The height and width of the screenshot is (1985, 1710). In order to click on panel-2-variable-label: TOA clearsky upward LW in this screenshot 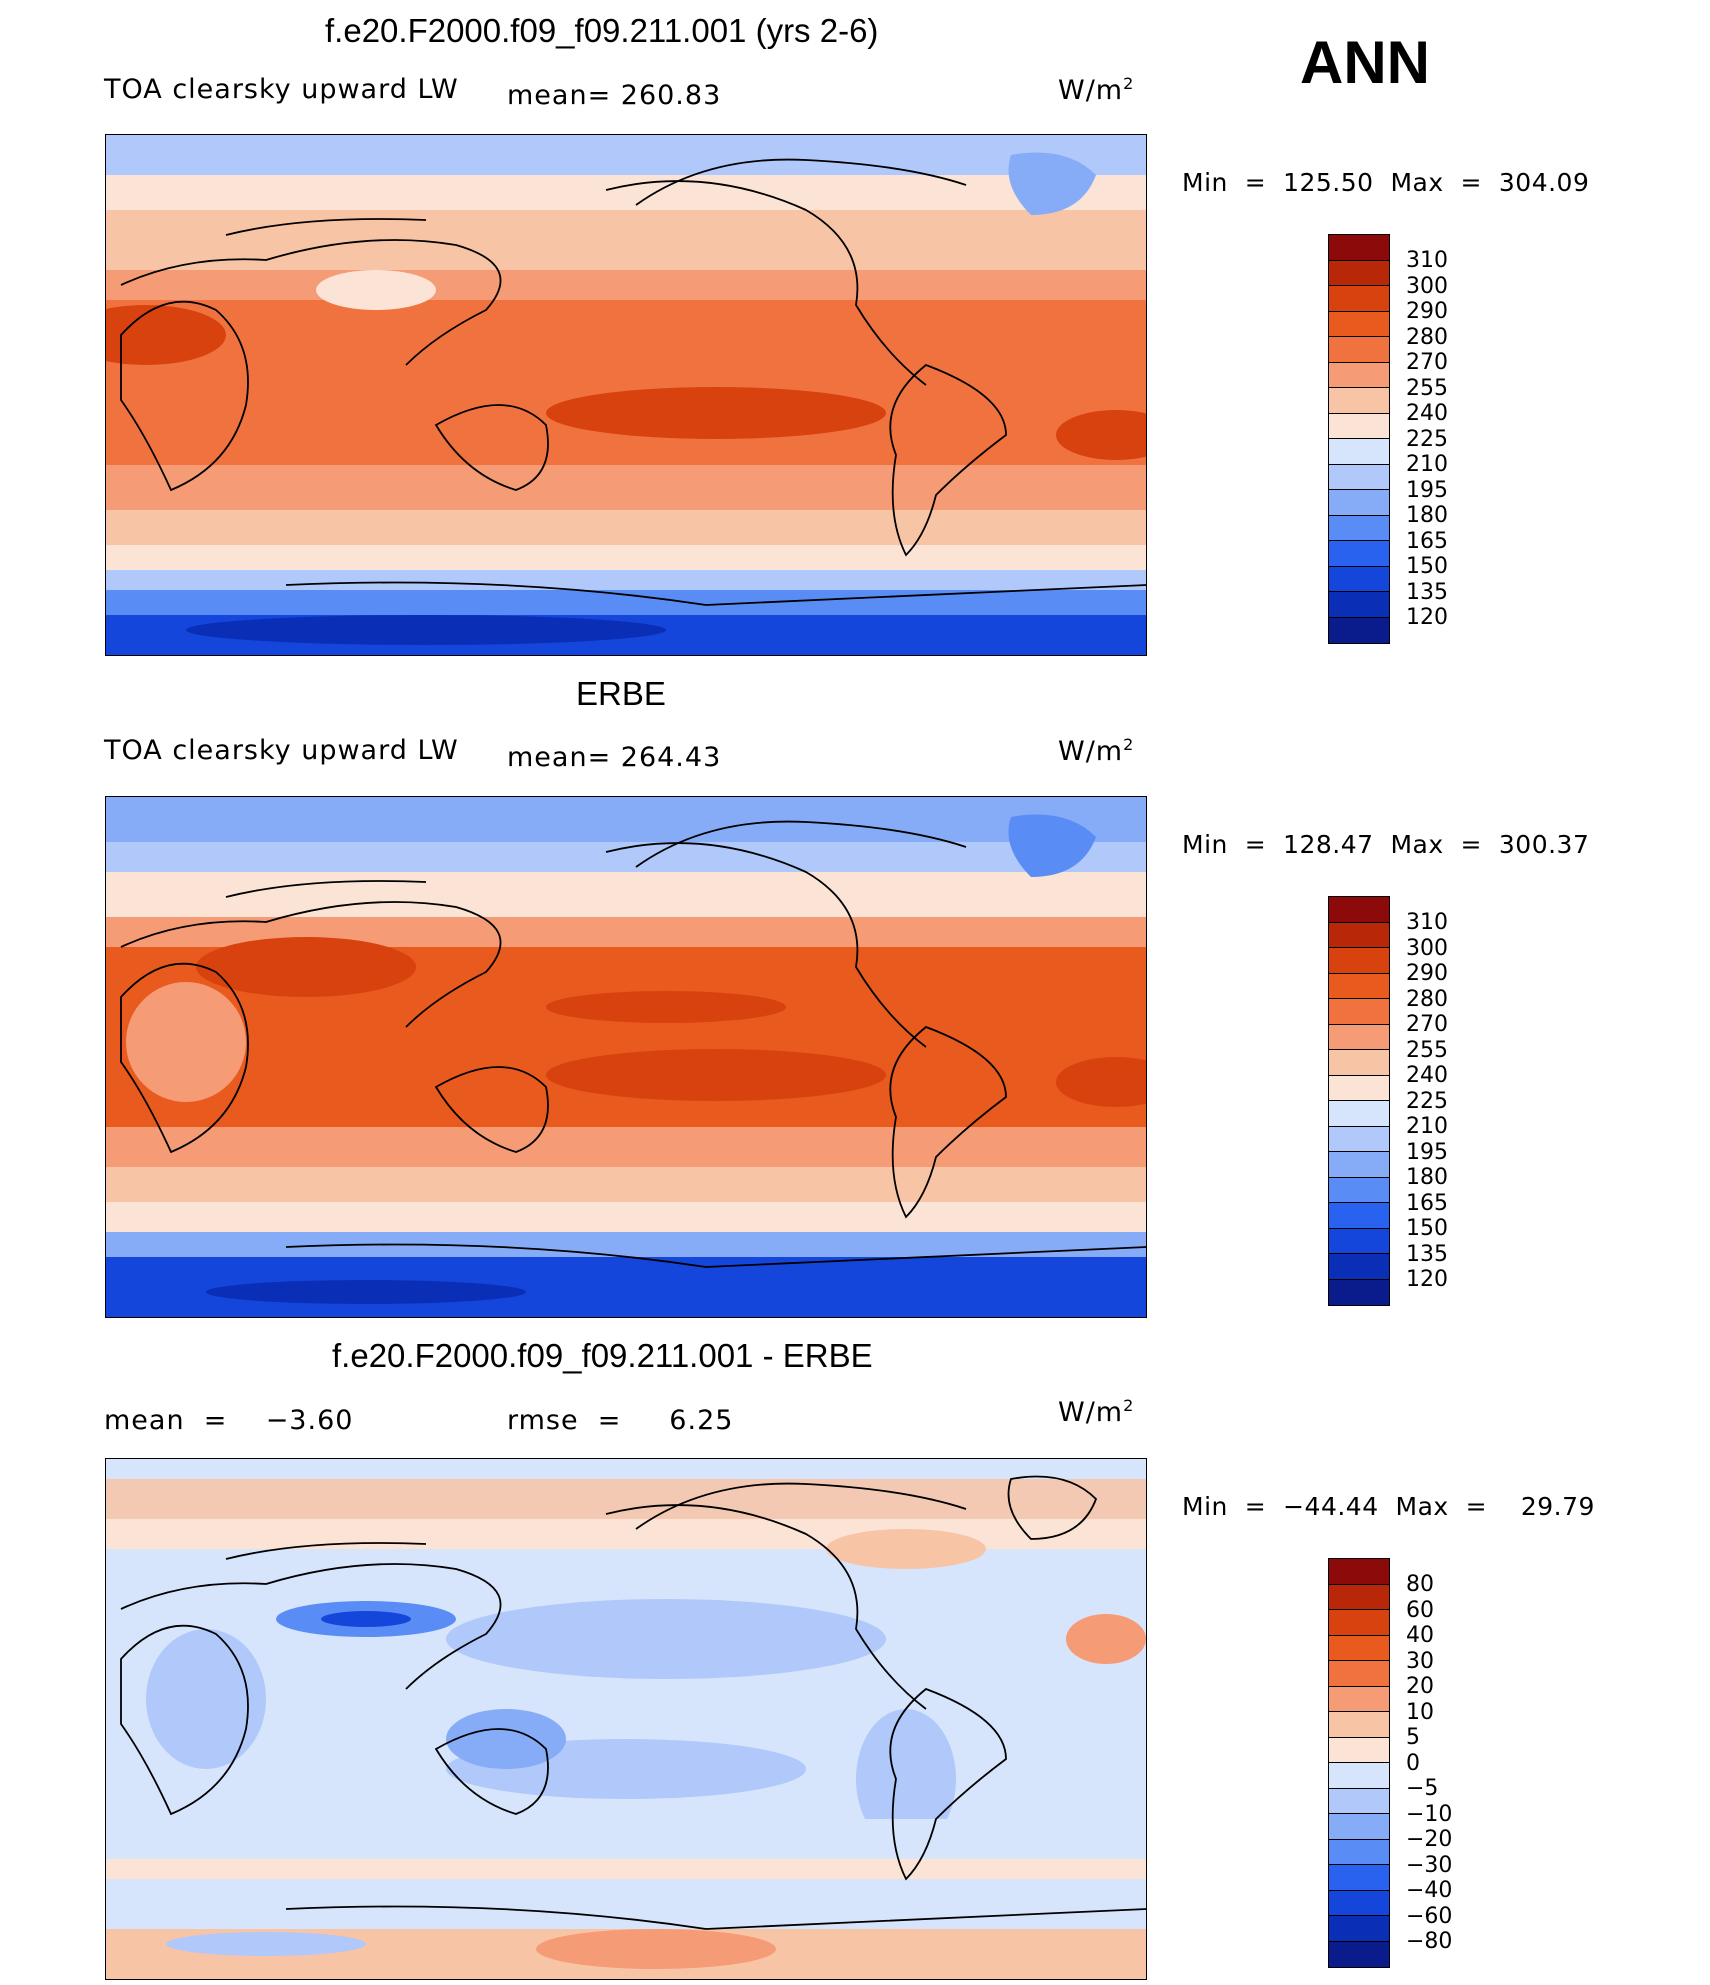, I will do `click(281, 750)`.